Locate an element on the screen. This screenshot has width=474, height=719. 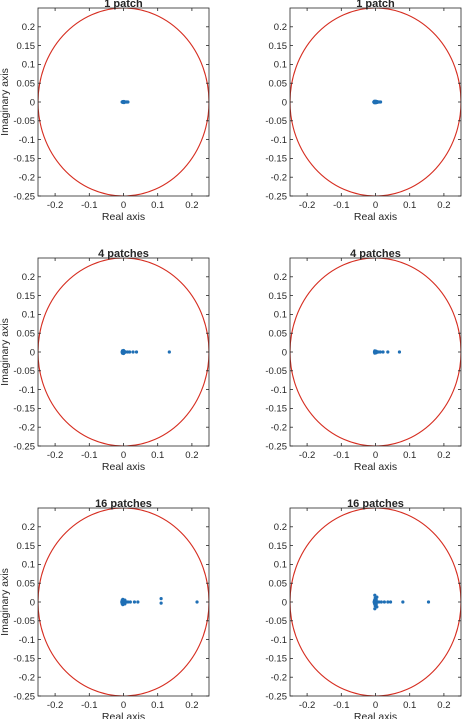
chart-title: 4 patches is located at coordinates (375, 254).